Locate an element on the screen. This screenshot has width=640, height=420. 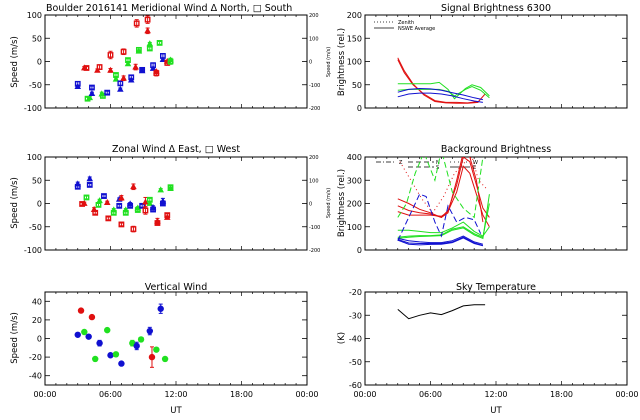
skytemp-chart: 00:00 06:00 12:00 18:00 00:00 -20 -30 -40 -50 -60 is located at coordinates (494, 343).